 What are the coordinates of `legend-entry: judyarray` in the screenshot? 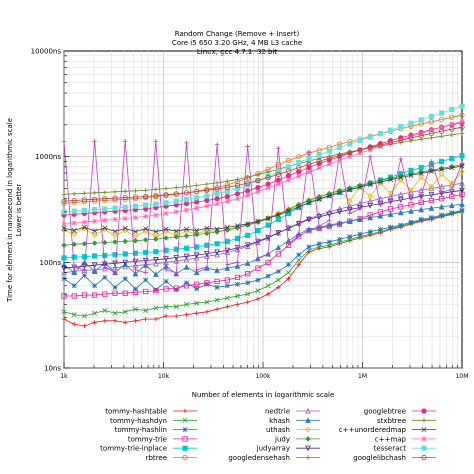 It's located at (288, 449).